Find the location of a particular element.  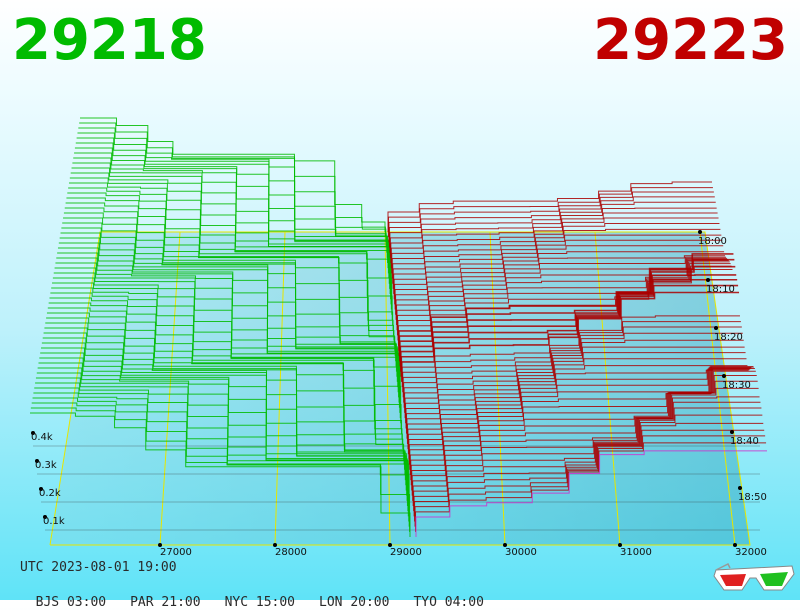

y-tick-label: 0.4k is located at coordinates (42, 437).